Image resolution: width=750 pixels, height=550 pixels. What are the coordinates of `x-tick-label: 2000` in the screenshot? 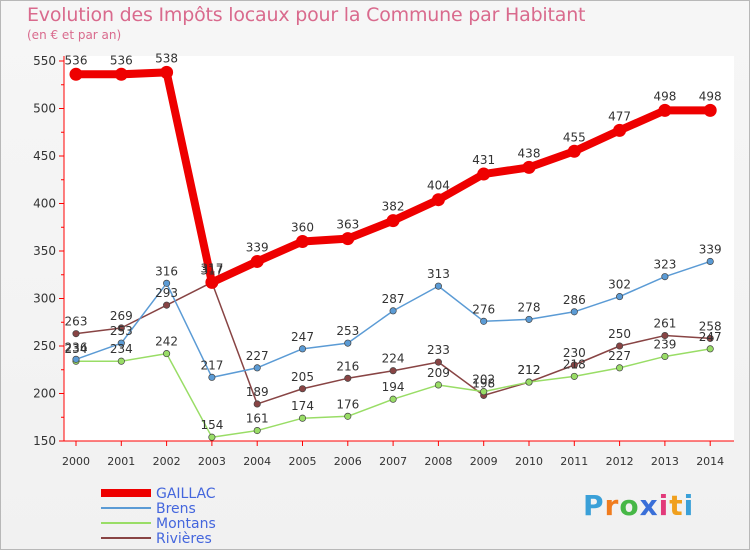 It's located at (76, 461).